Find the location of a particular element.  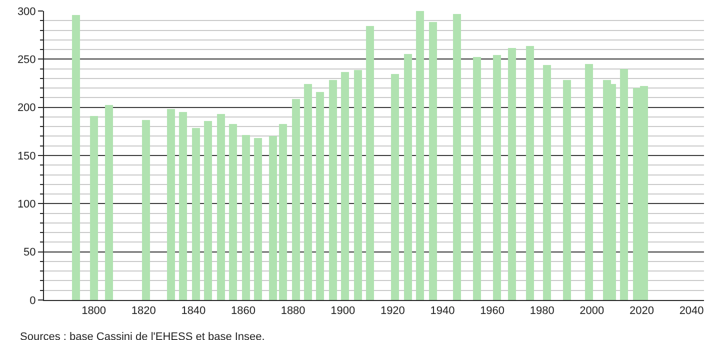

x-tick-label: 1920 is located at coordinates (392, 311).